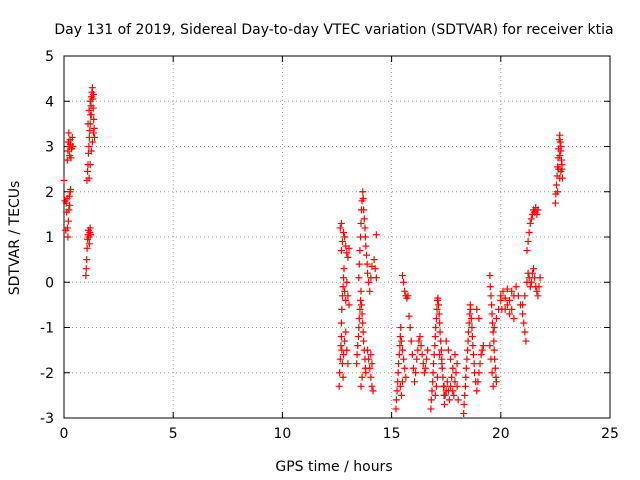  What do you see at coordinates (49, 193) in the screenshot?
I see `y-tick-label: 2` at bounding box center [49, 193].